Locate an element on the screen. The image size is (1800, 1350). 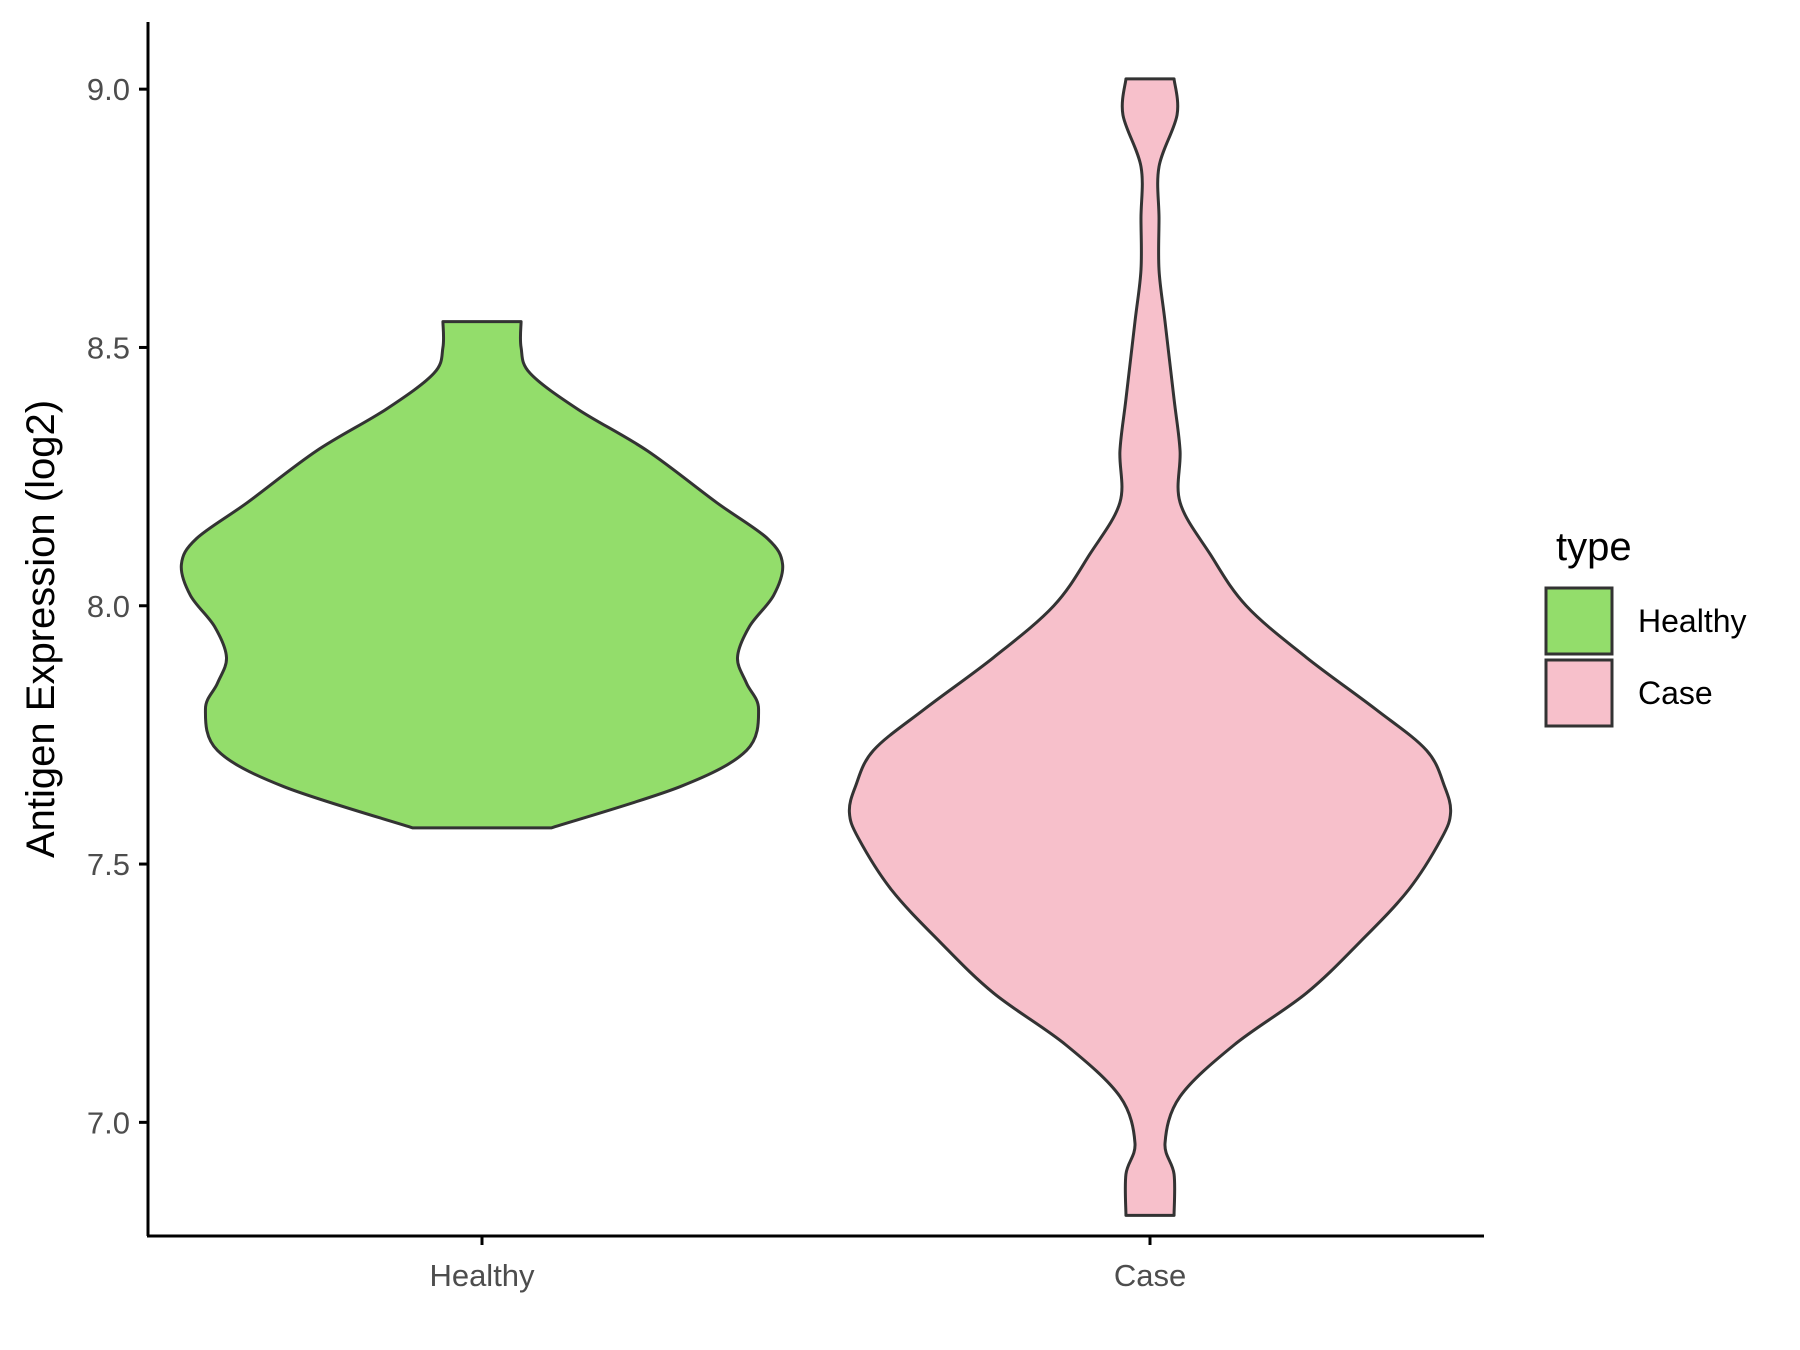
legend-title: type is located at coordinates (1594, 547).